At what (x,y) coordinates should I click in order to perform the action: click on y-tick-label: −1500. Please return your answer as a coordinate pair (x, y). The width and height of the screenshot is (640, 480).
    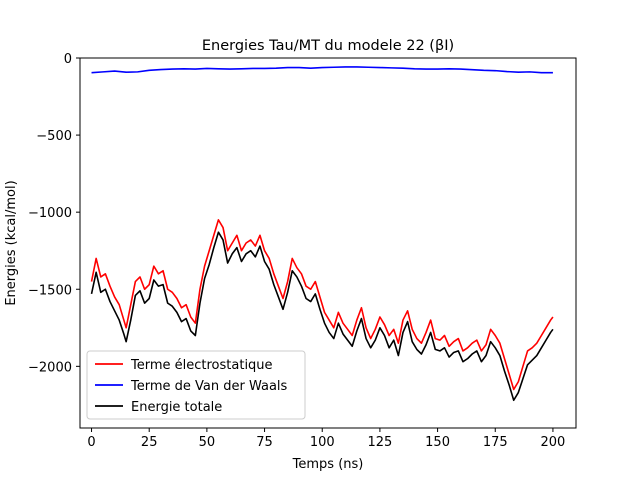
    Looking at the image, I should click on (50, 290).